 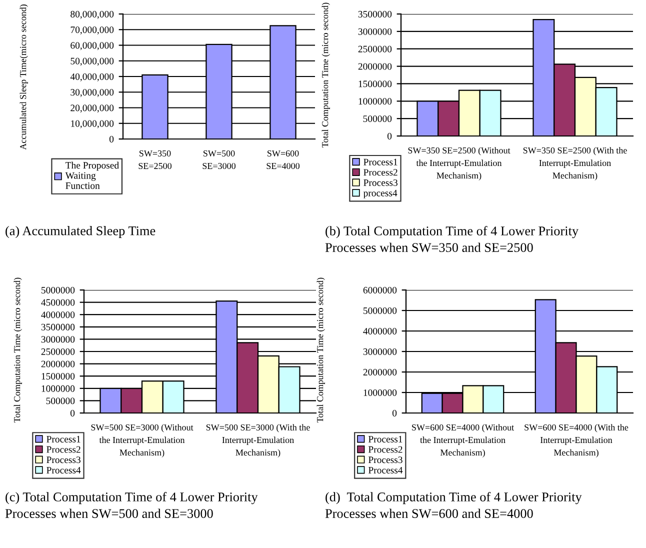 What do you see at coordinates (92, 14) in the screenshot?
I see `y-tick-label: 80,000,000` at bounding box center [92, 14].